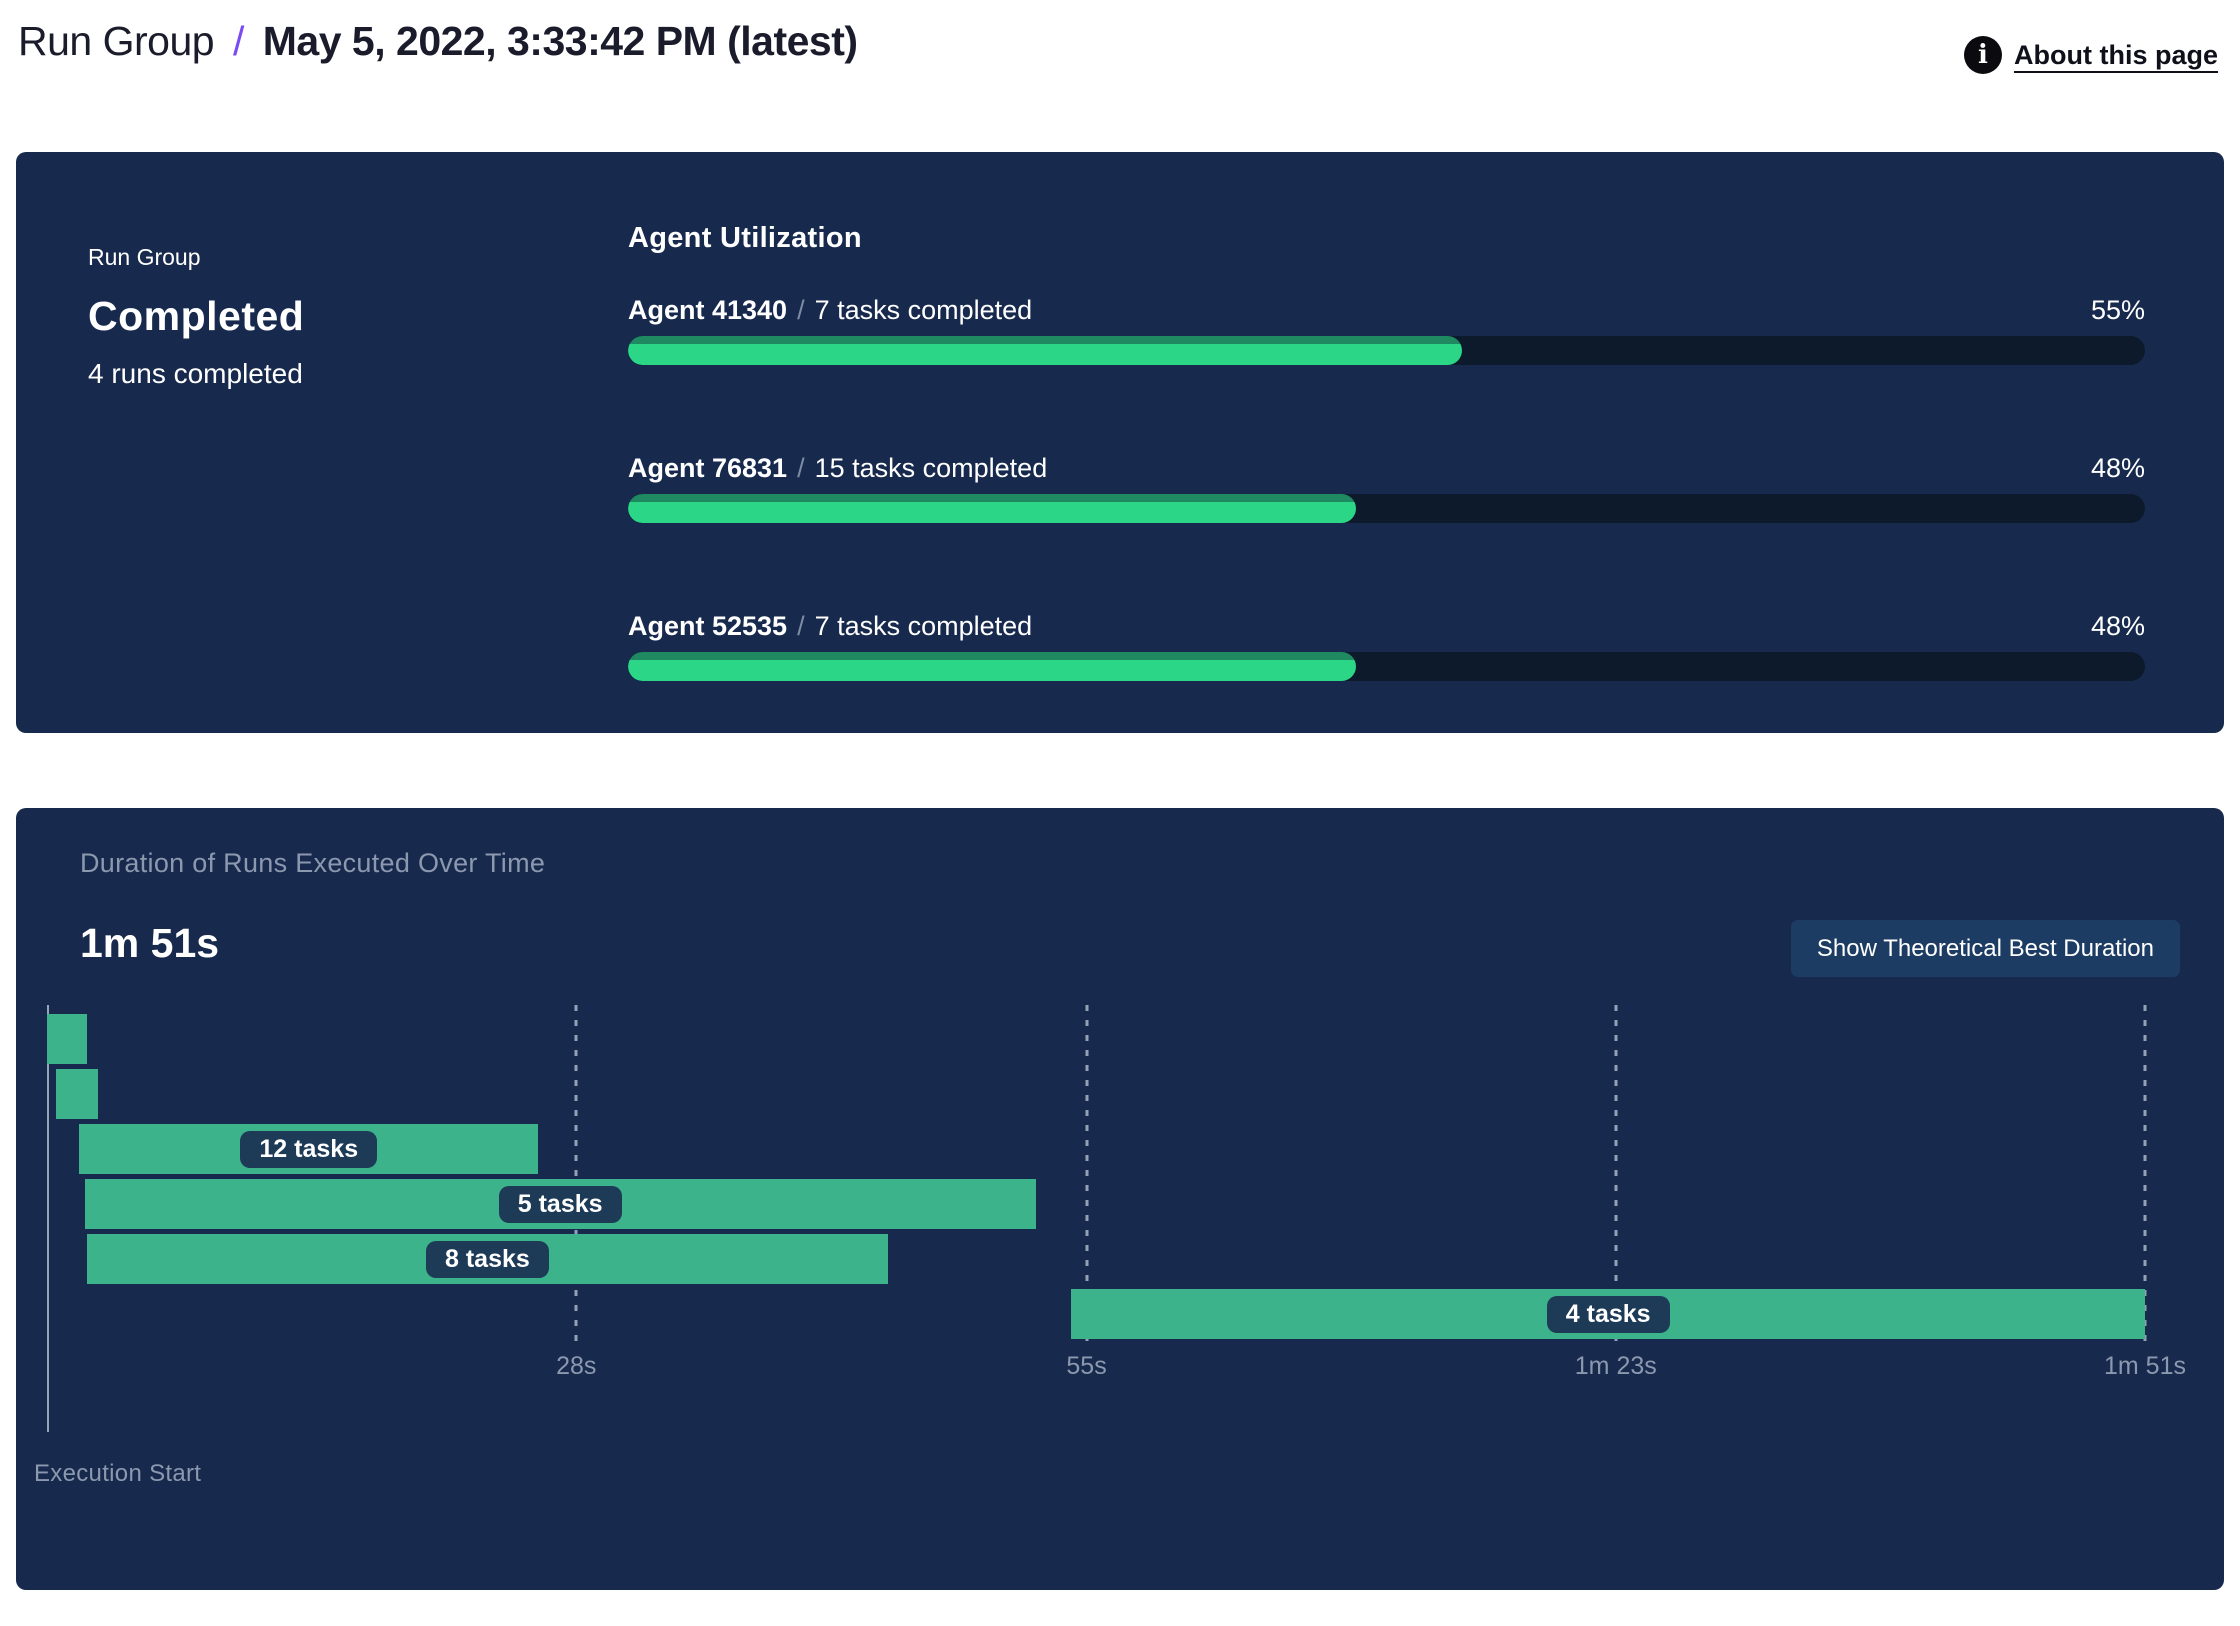  I want to click on run-tasks-count-pill: 5 tasks, so click(560, 1204).